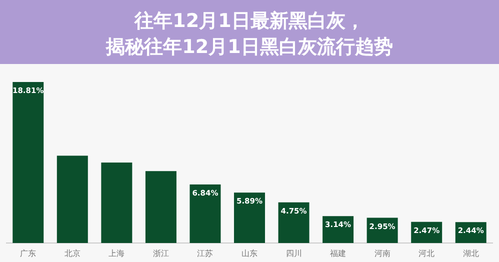 The image size is (499, 262). What do you see at coordinates (72, 253) in the screenshot?
I see `x-tick-label: 北京` at bounding box center [72, 253].